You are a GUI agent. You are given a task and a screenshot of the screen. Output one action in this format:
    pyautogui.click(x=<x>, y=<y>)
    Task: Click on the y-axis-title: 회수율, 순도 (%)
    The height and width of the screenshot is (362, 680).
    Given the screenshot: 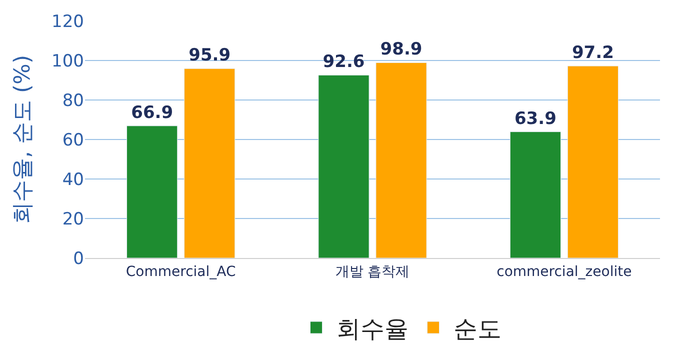 What is the action you would take?
    pyautogui.click(x=23, y=139)
    